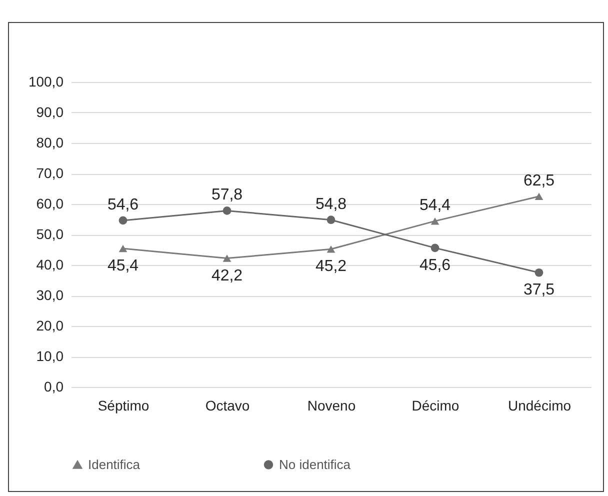 The height and width of the screenshot is (496, 608). Describe the element at coordinates (50, 264) in the screenshot. I see `y-tick-label: 40,0` at that location.